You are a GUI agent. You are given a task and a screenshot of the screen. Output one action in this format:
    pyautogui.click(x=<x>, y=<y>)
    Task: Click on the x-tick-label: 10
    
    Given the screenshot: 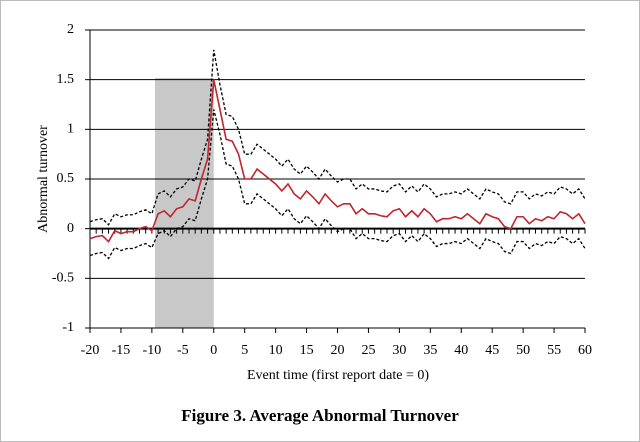 What is the action you would take?
    pyautogui.click(x=276, y=350)
    